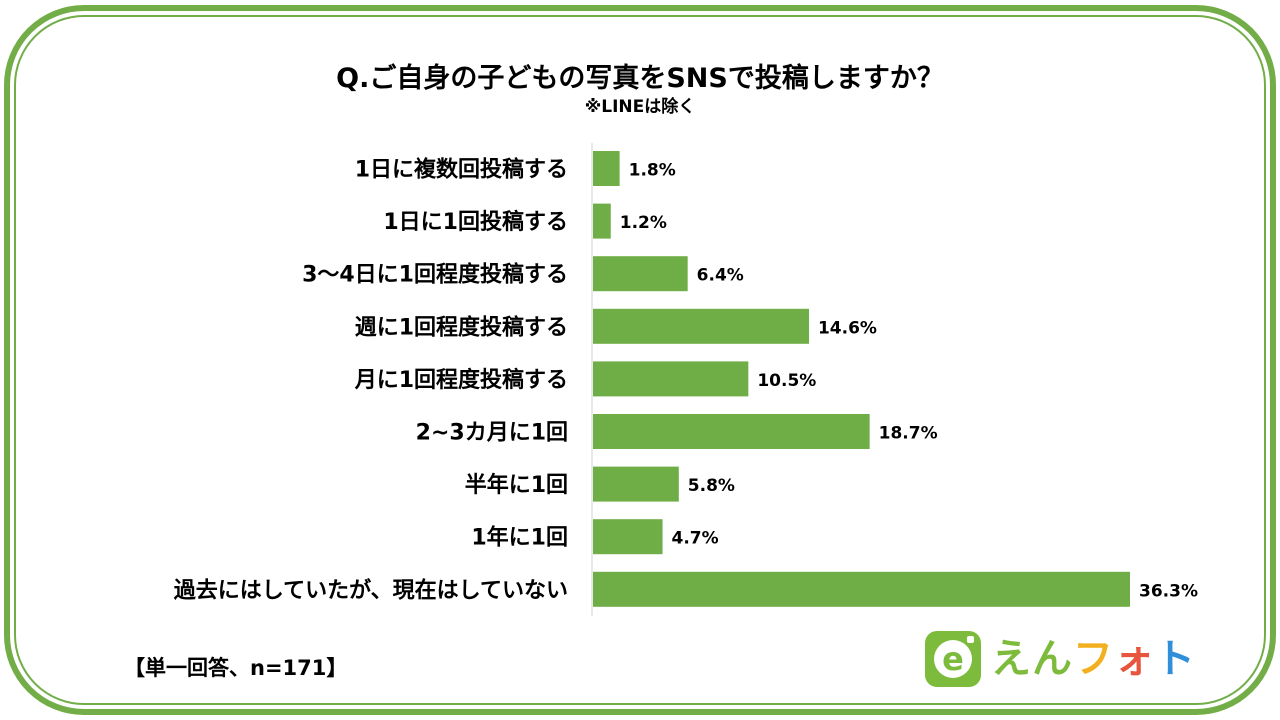 This screenshot has height=720, width=1280. Describe the element at coordinates (652, 171) in the screenshot. I see `value-label: 1.8%` at that location.